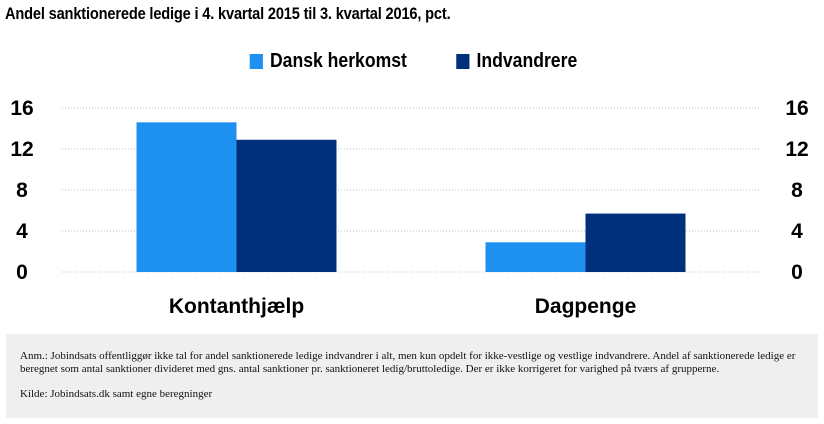 The image size is (824, 424). What do you see at coordinates (236, 306) in the screenshot?
I see `x-category-label: Kontanthjælp` at bounding box center [236, 306].